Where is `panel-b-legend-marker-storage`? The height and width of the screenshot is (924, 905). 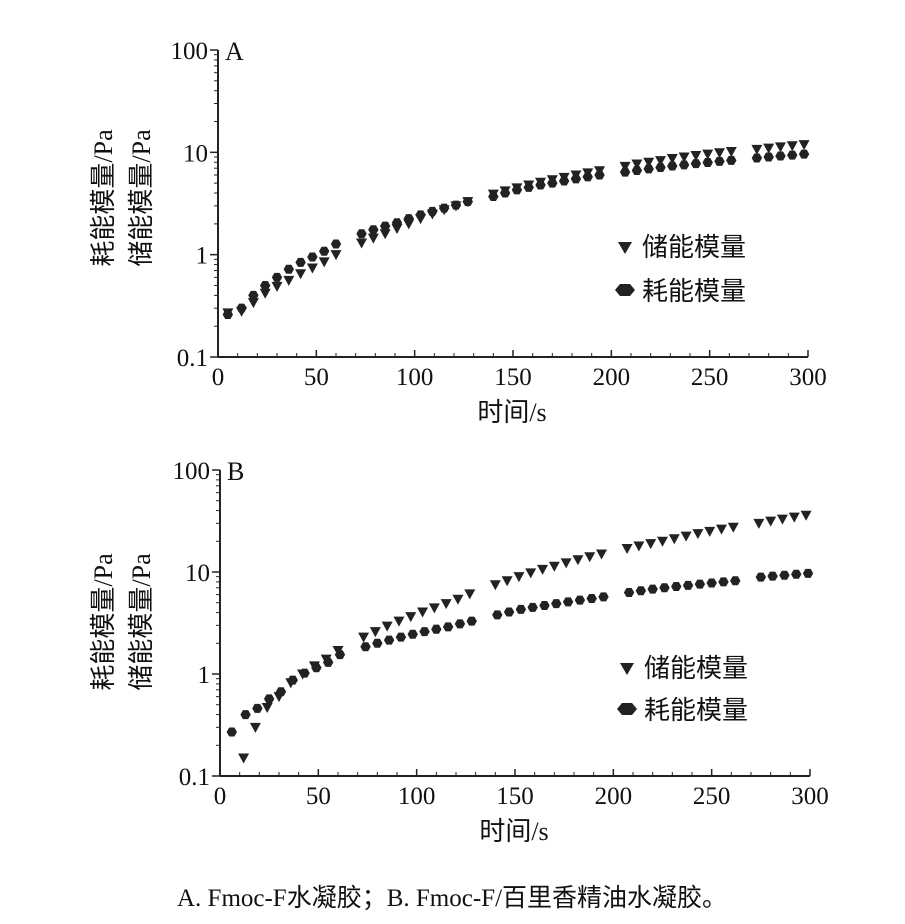 panel-b-legend-marker-storage is located at coordinates (627, 669).